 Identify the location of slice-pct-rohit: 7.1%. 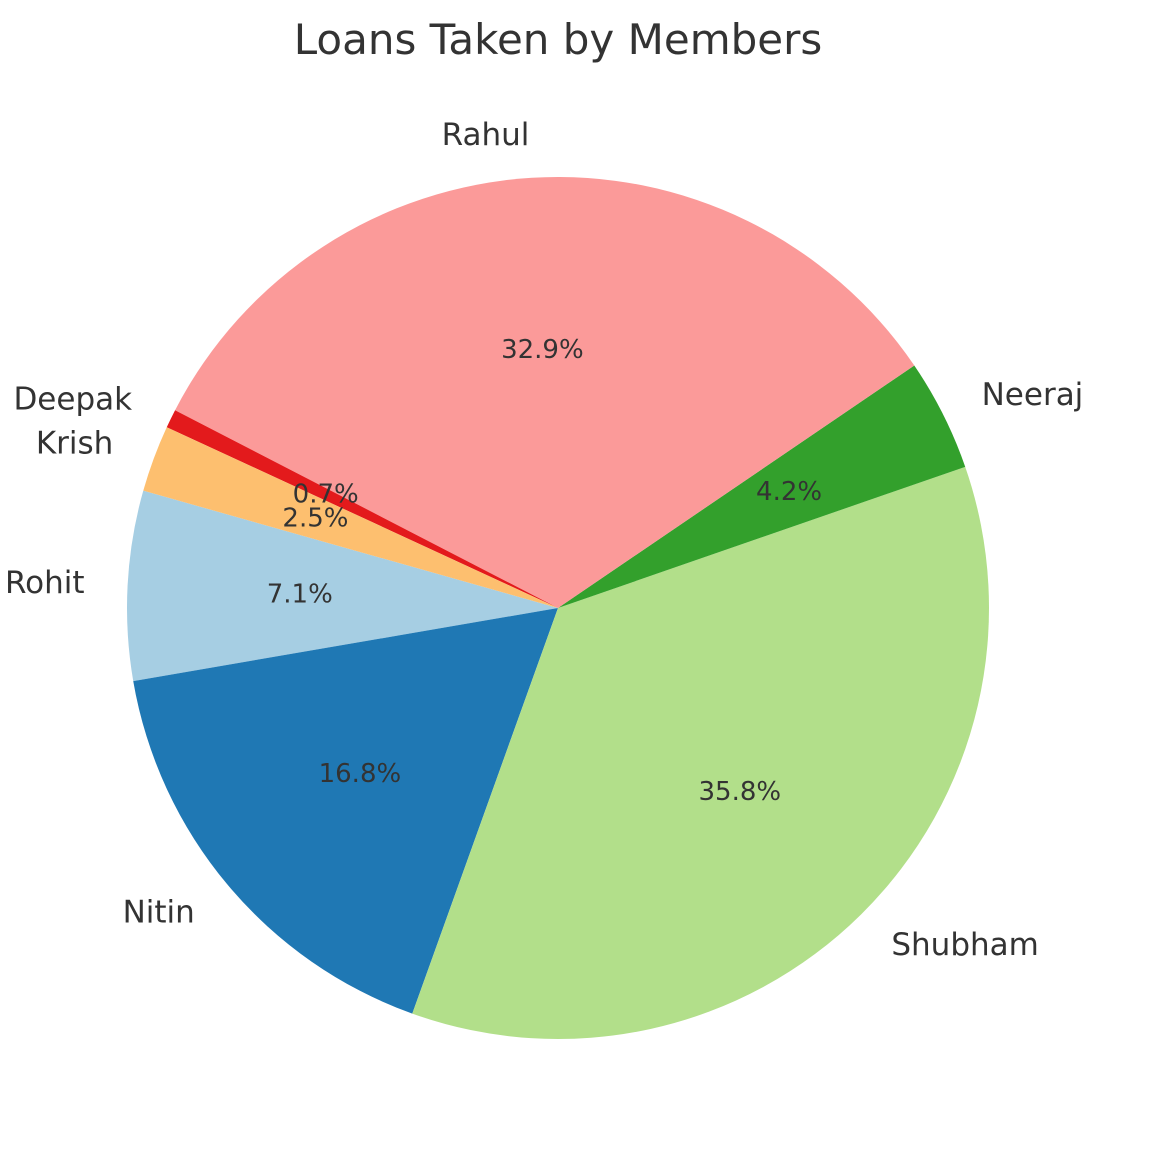
(300, 594).